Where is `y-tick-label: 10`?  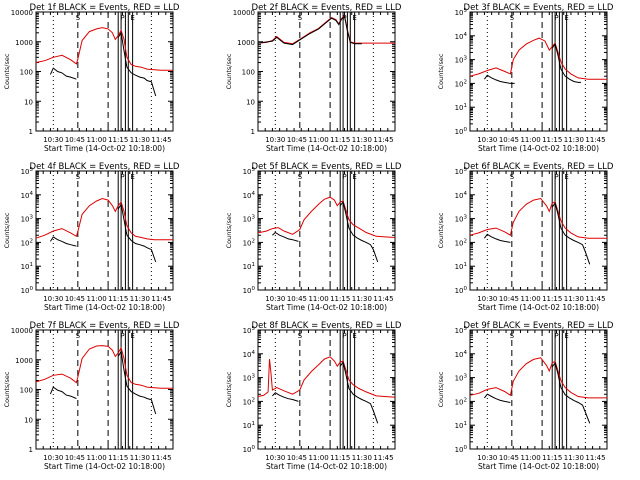
y-tick-label: 10 is located at coordinates (28, 420).